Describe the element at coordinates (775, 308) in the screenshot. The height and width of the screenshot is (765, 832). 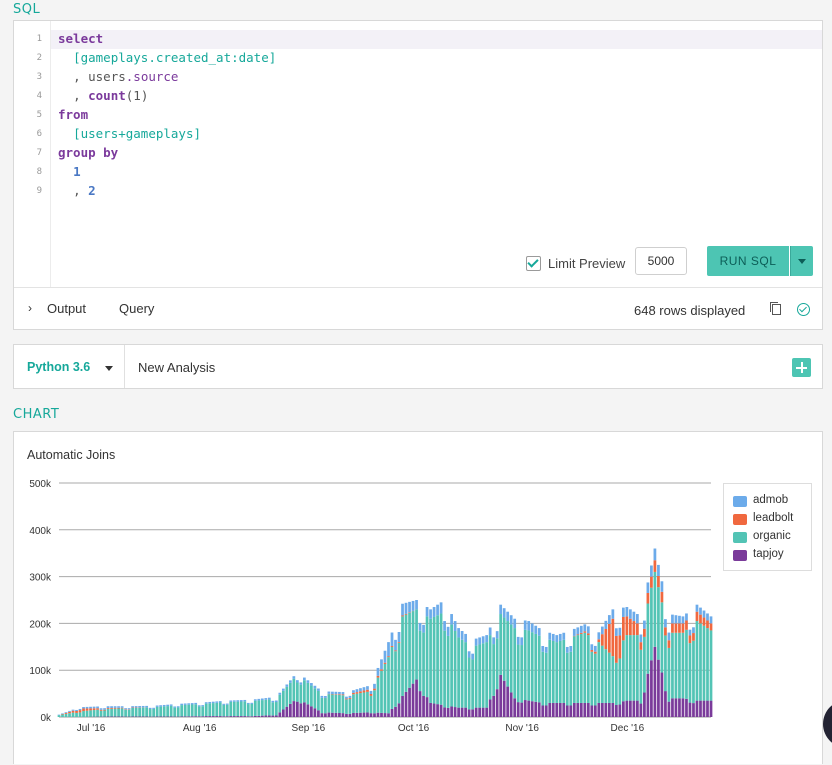
I see `copy-icon` at that location.